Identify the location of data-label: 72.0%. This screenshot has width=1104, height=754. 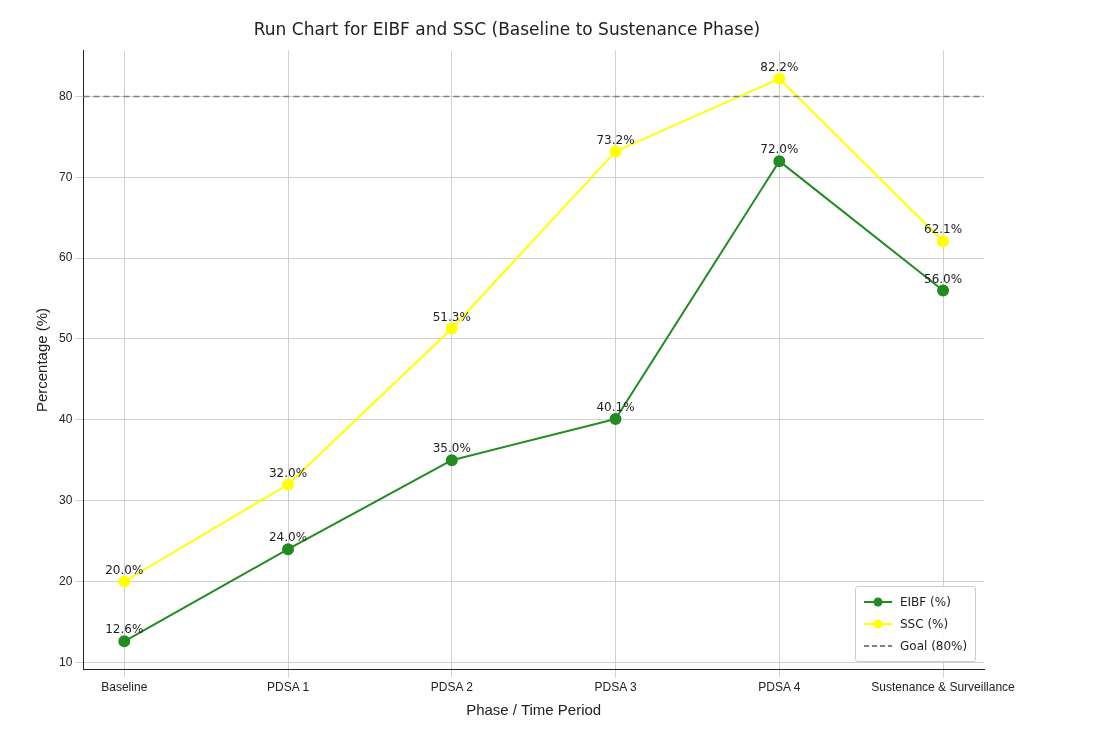
(779, 149).